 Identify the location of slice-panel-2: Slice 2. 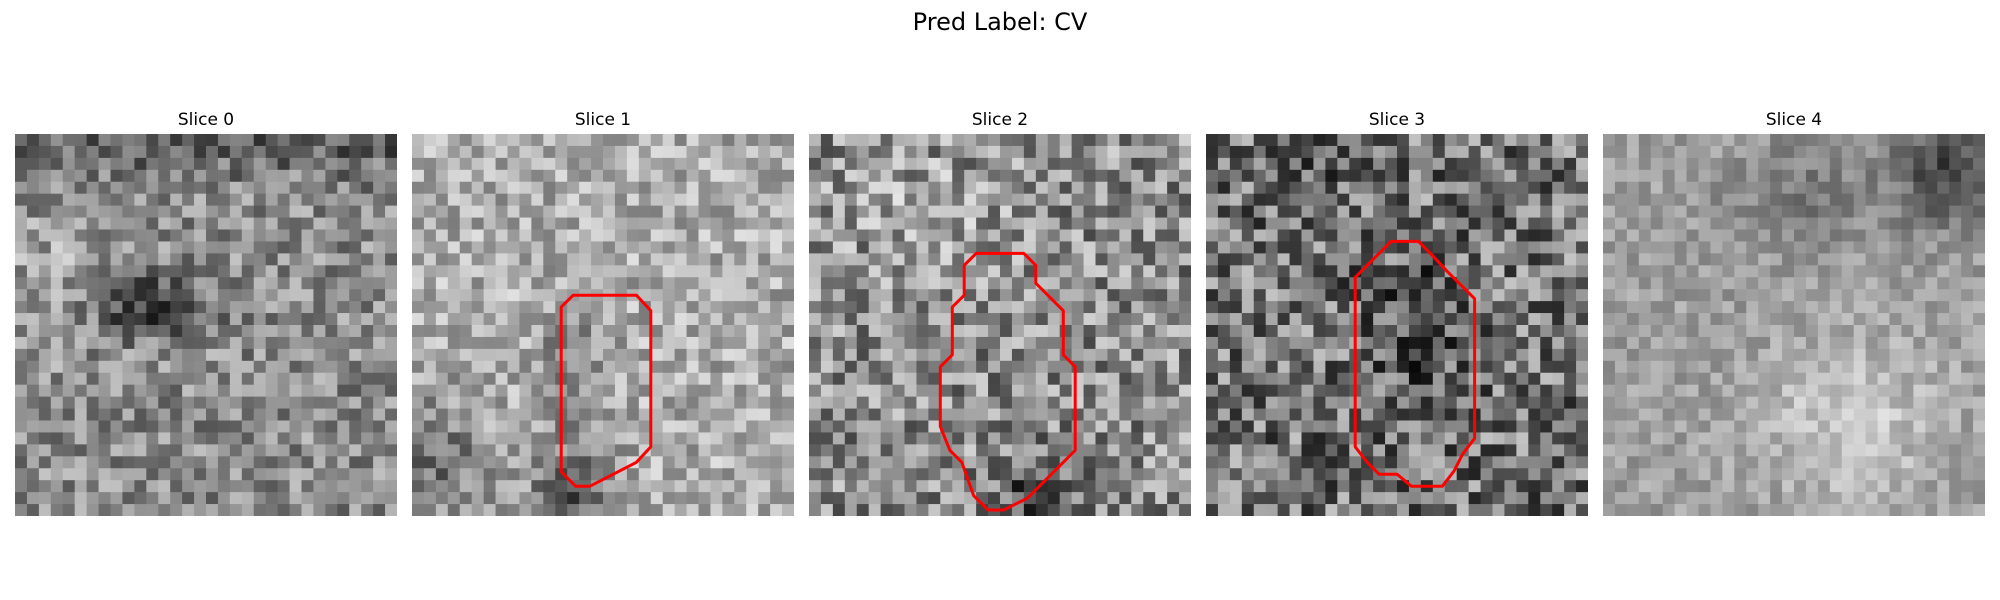
(1000, 312).